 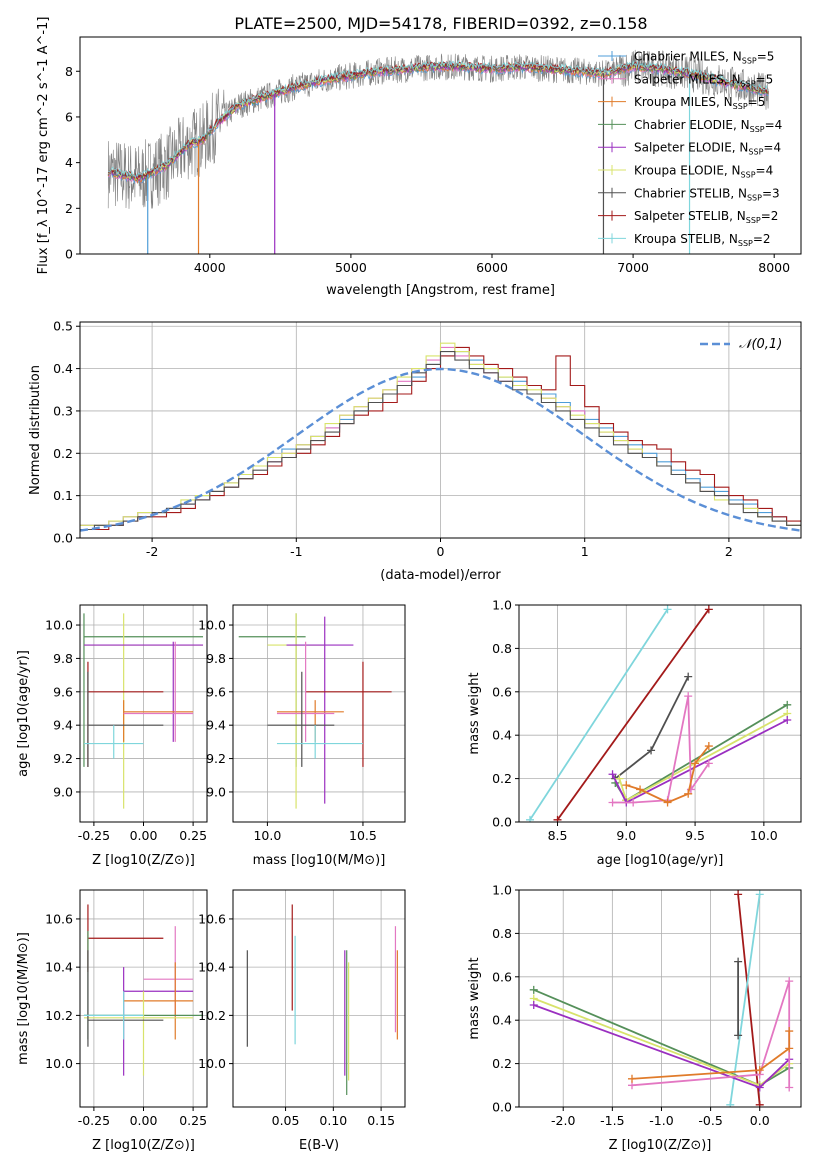 What do you see at coordinates (319, 1145) in the screenshot?
I see `x-axis-label: E(B-V)` at bounding box center [319, 1145].